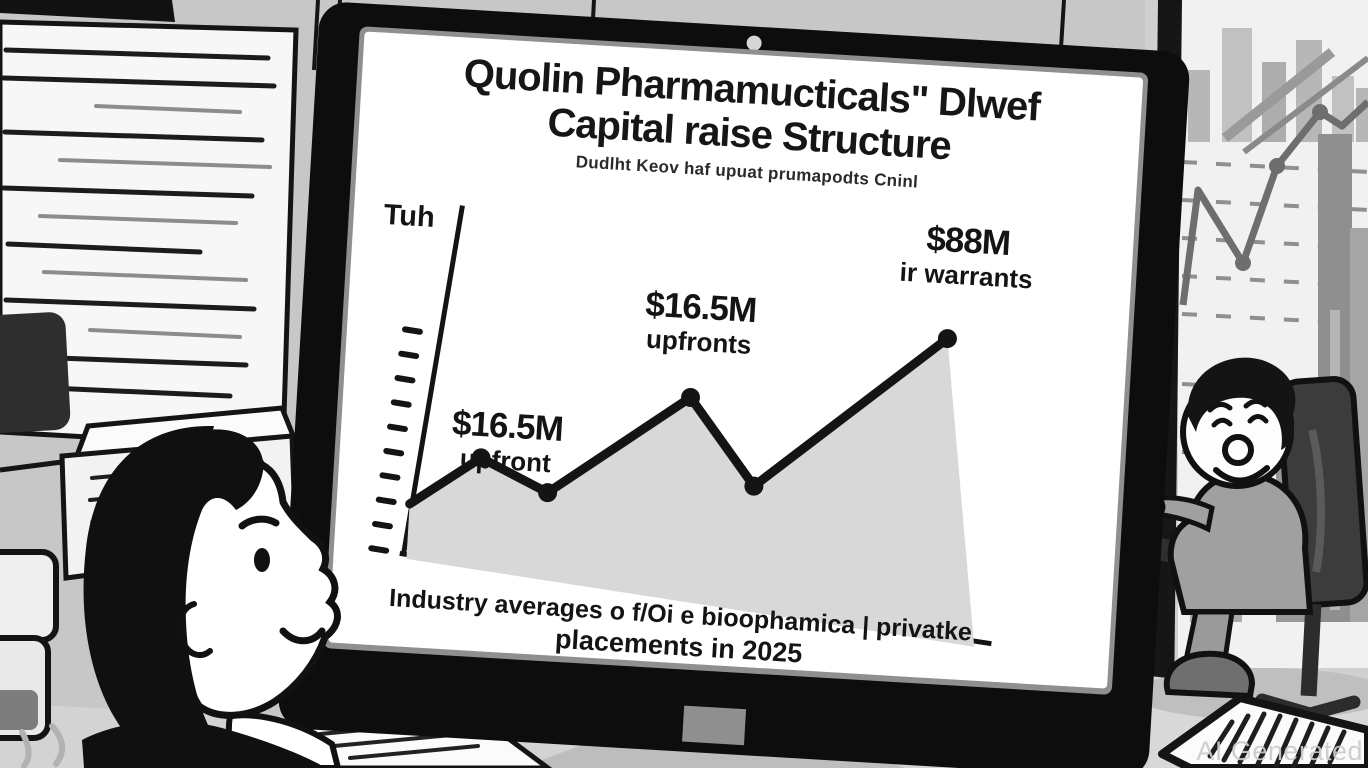 Image resolution: width=1368 pixels, height=768 pixels. Describe the element at coordinates (259, 522) in the screenshot. I see `viewer-eyebrow` at that location.